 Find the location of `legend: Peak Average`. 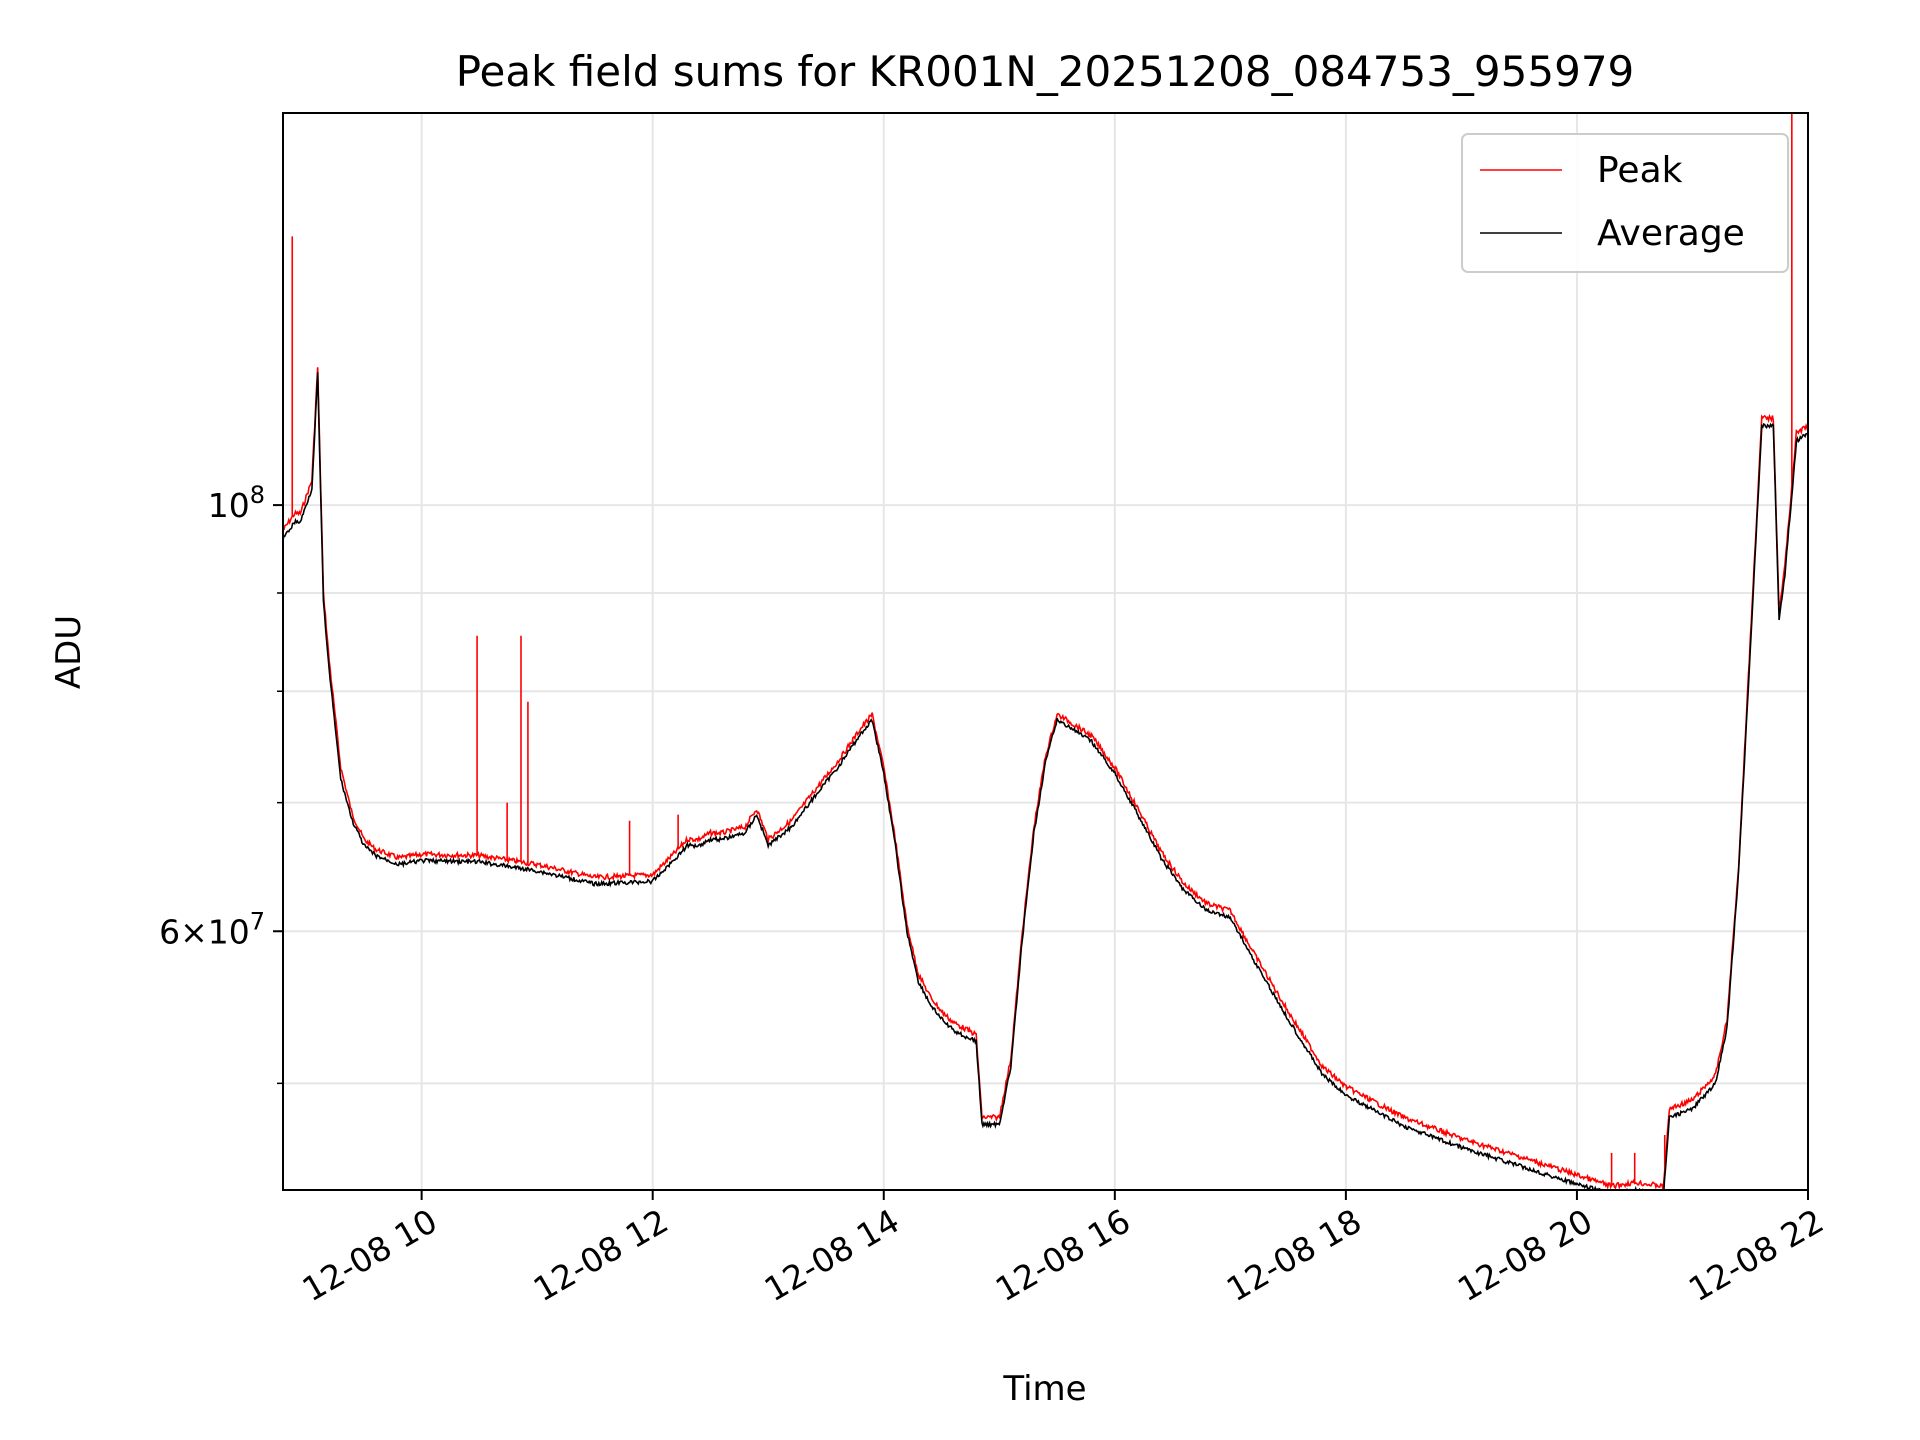

legend: Peak Average is located at coordinates (1625, 203).